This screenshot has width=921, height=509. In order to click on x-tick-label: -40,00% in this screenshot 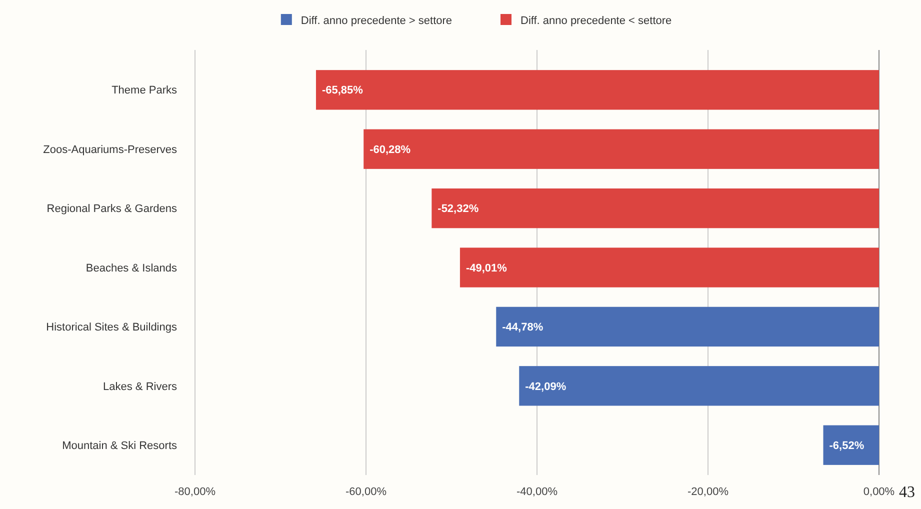, I will do `click(537, 492)`.